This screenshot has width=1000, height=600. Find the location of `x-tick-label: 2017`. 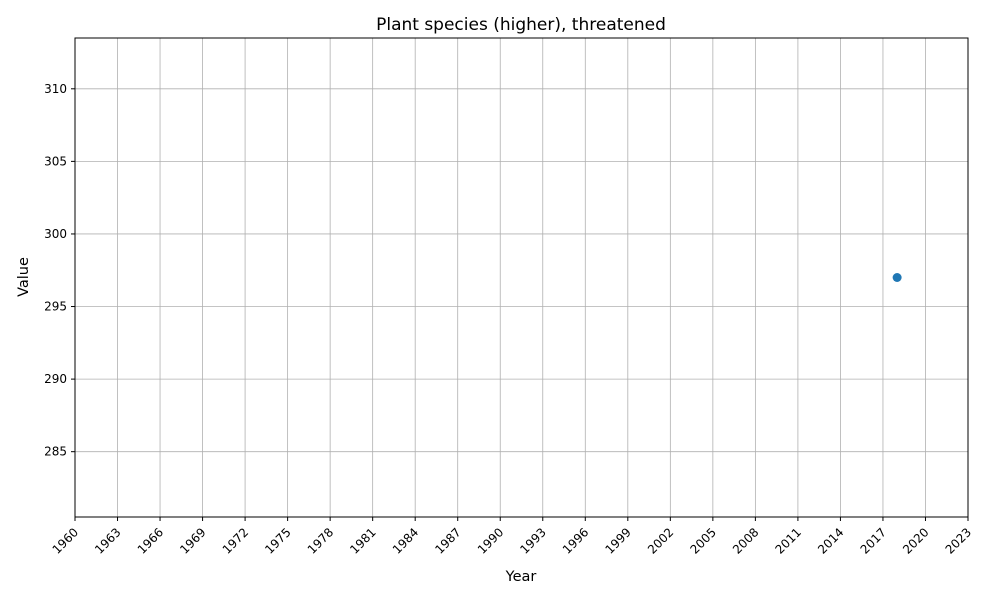

x-tick-label: 2017 is located at coordinates (873, 540).